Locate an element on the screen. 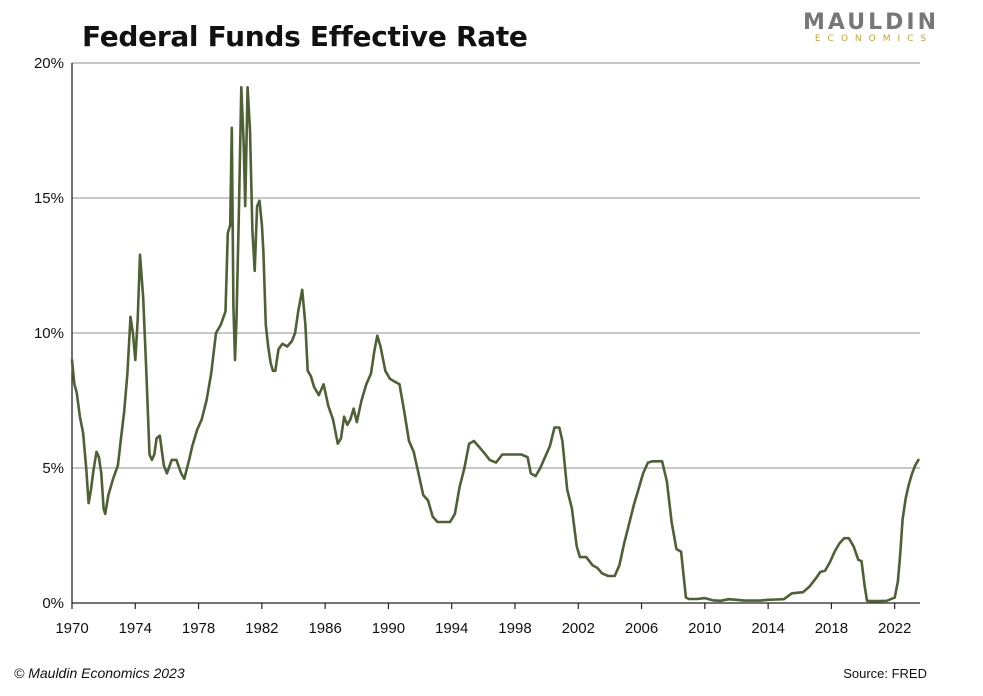 The image size is (983, 696). x-tick-label: 1994 is located at coordinates (451, 628).